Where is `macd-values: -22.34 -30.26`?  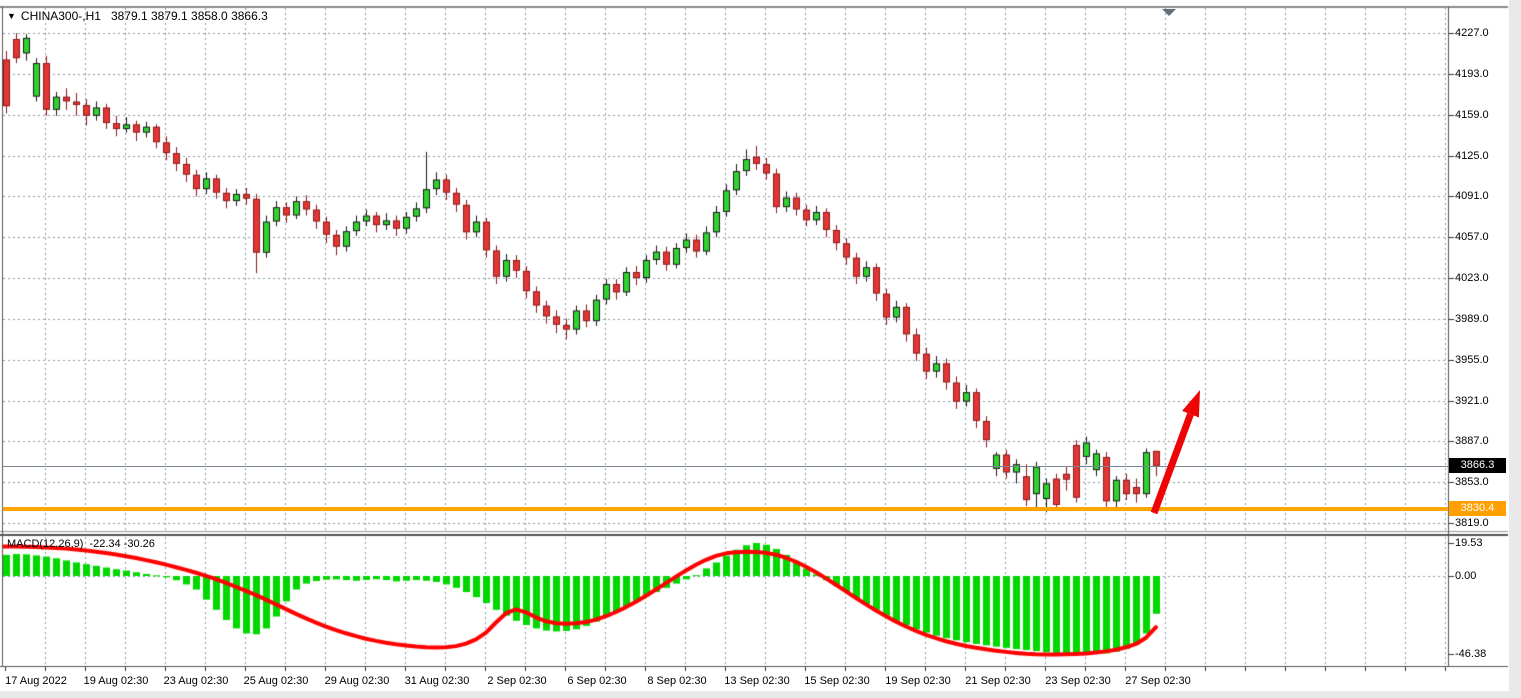 macd-values: -22.34 -30.26 is located at coordinates (122, 544).